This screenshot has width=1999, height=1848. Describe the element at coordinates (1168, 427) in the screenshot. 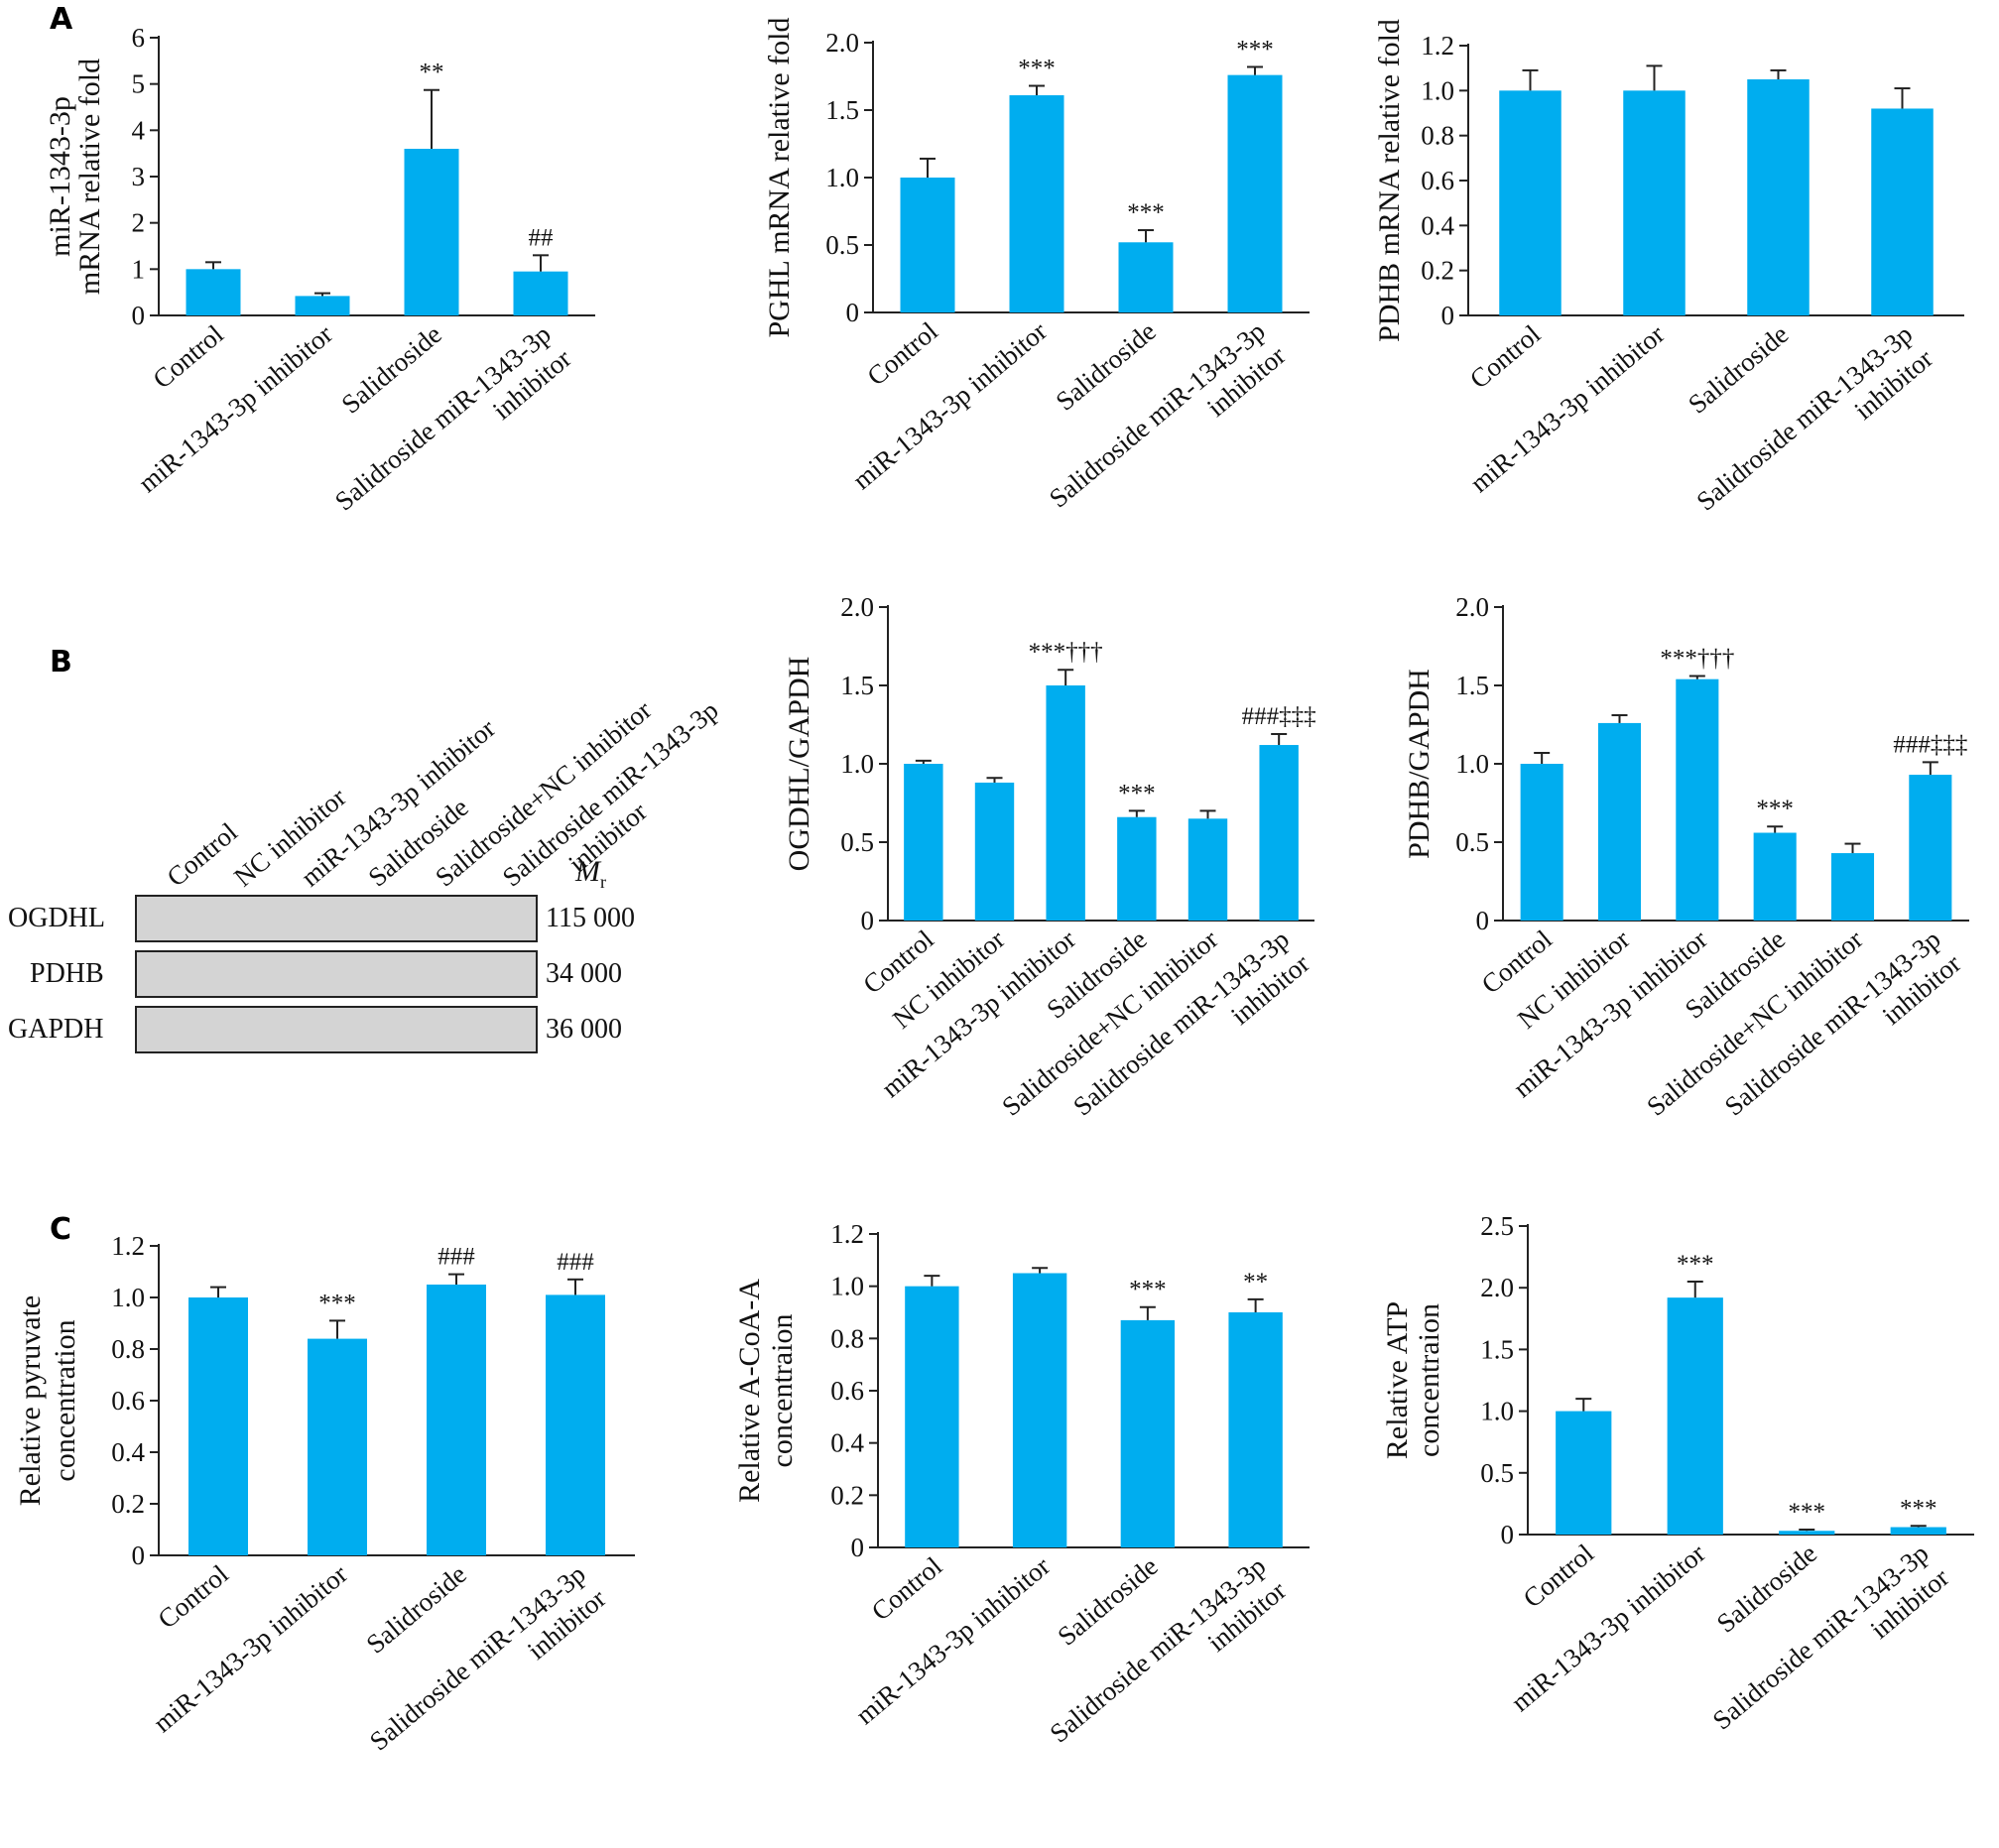

I see `x-tick-label: Salidroside miR-1343-3pinhibitor` at that location.